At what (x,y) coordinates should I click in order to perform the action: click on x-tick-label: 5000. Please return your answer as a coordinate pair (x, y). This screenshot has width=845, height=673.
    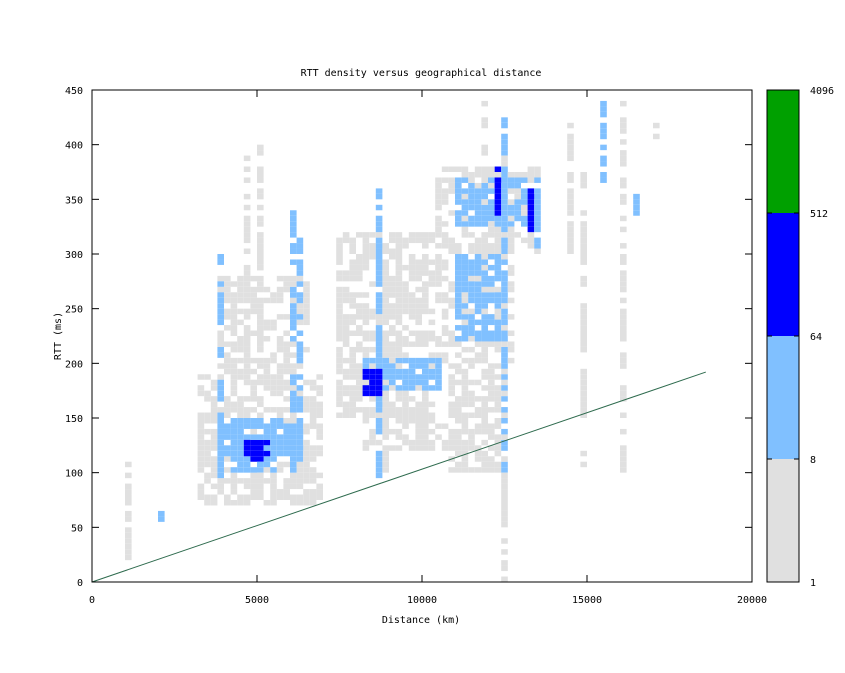
    Looking at the image, I should click on (257, 600).